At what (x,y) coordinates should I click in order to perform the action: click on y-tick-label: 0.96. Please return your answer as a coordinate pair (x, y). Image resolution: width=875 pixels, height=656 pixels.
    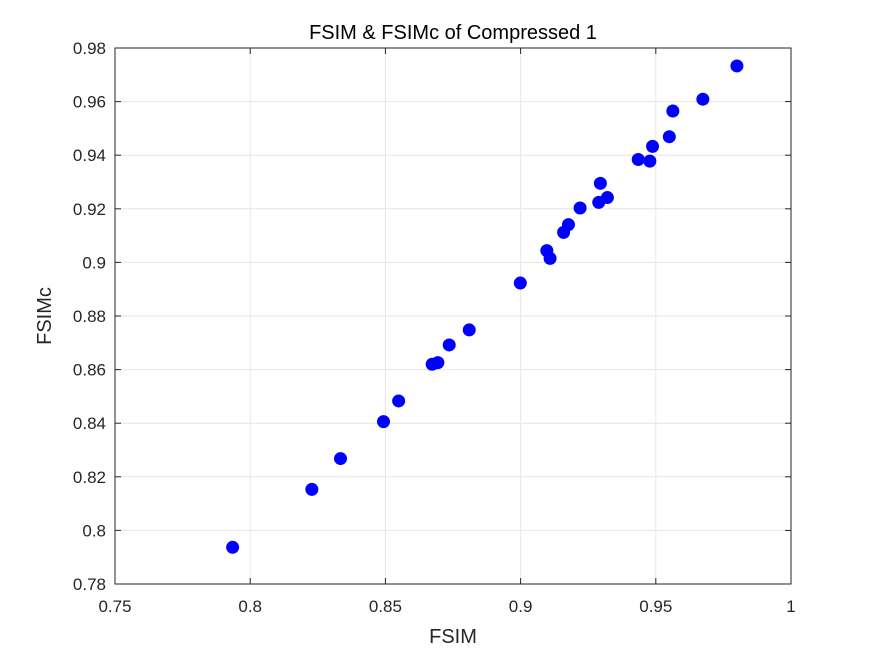
    Looking at the image, I should click on (89, 102).